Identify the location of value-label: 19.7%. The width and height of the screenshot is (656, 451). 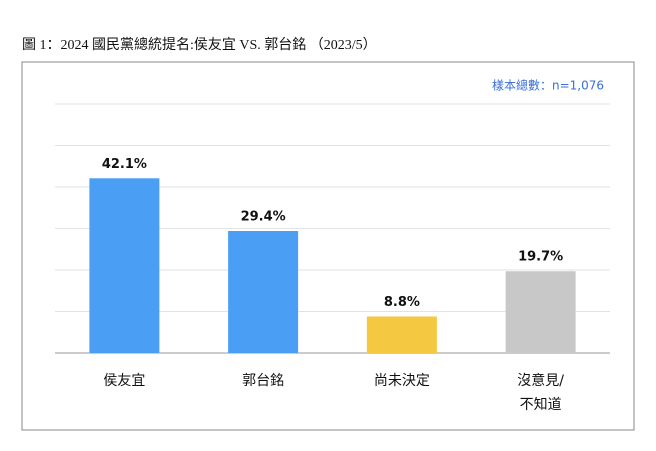
(540, 257).